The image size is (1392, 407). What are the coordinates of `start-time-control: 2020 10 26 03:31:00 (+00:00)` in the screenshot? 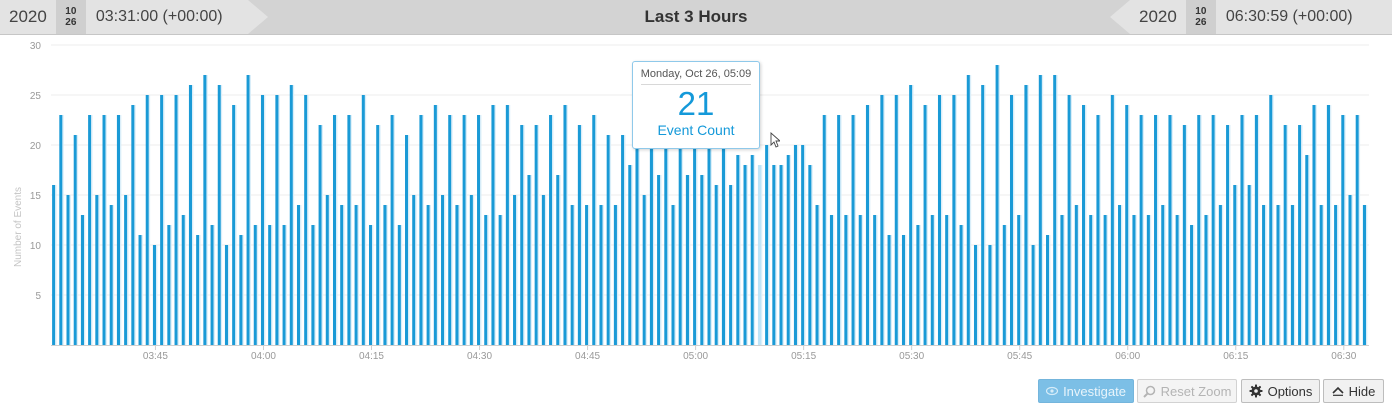 It's located at (134, 17).